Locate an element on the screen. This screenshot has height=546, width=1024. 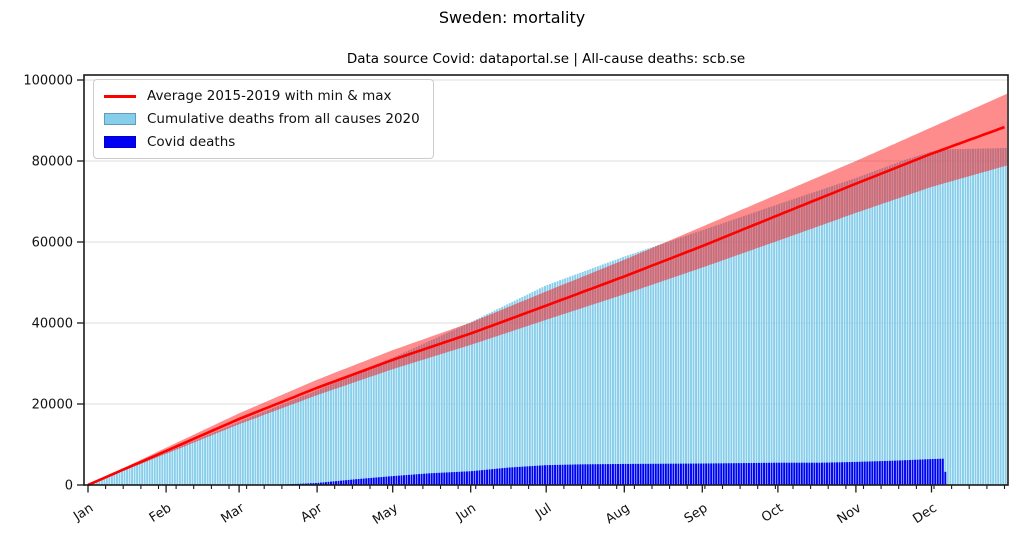
x-axis: Jan Feb Mar Apr May Jun Jul Aug Sep Oct Nov Dec is located at coordinates (538, 506).